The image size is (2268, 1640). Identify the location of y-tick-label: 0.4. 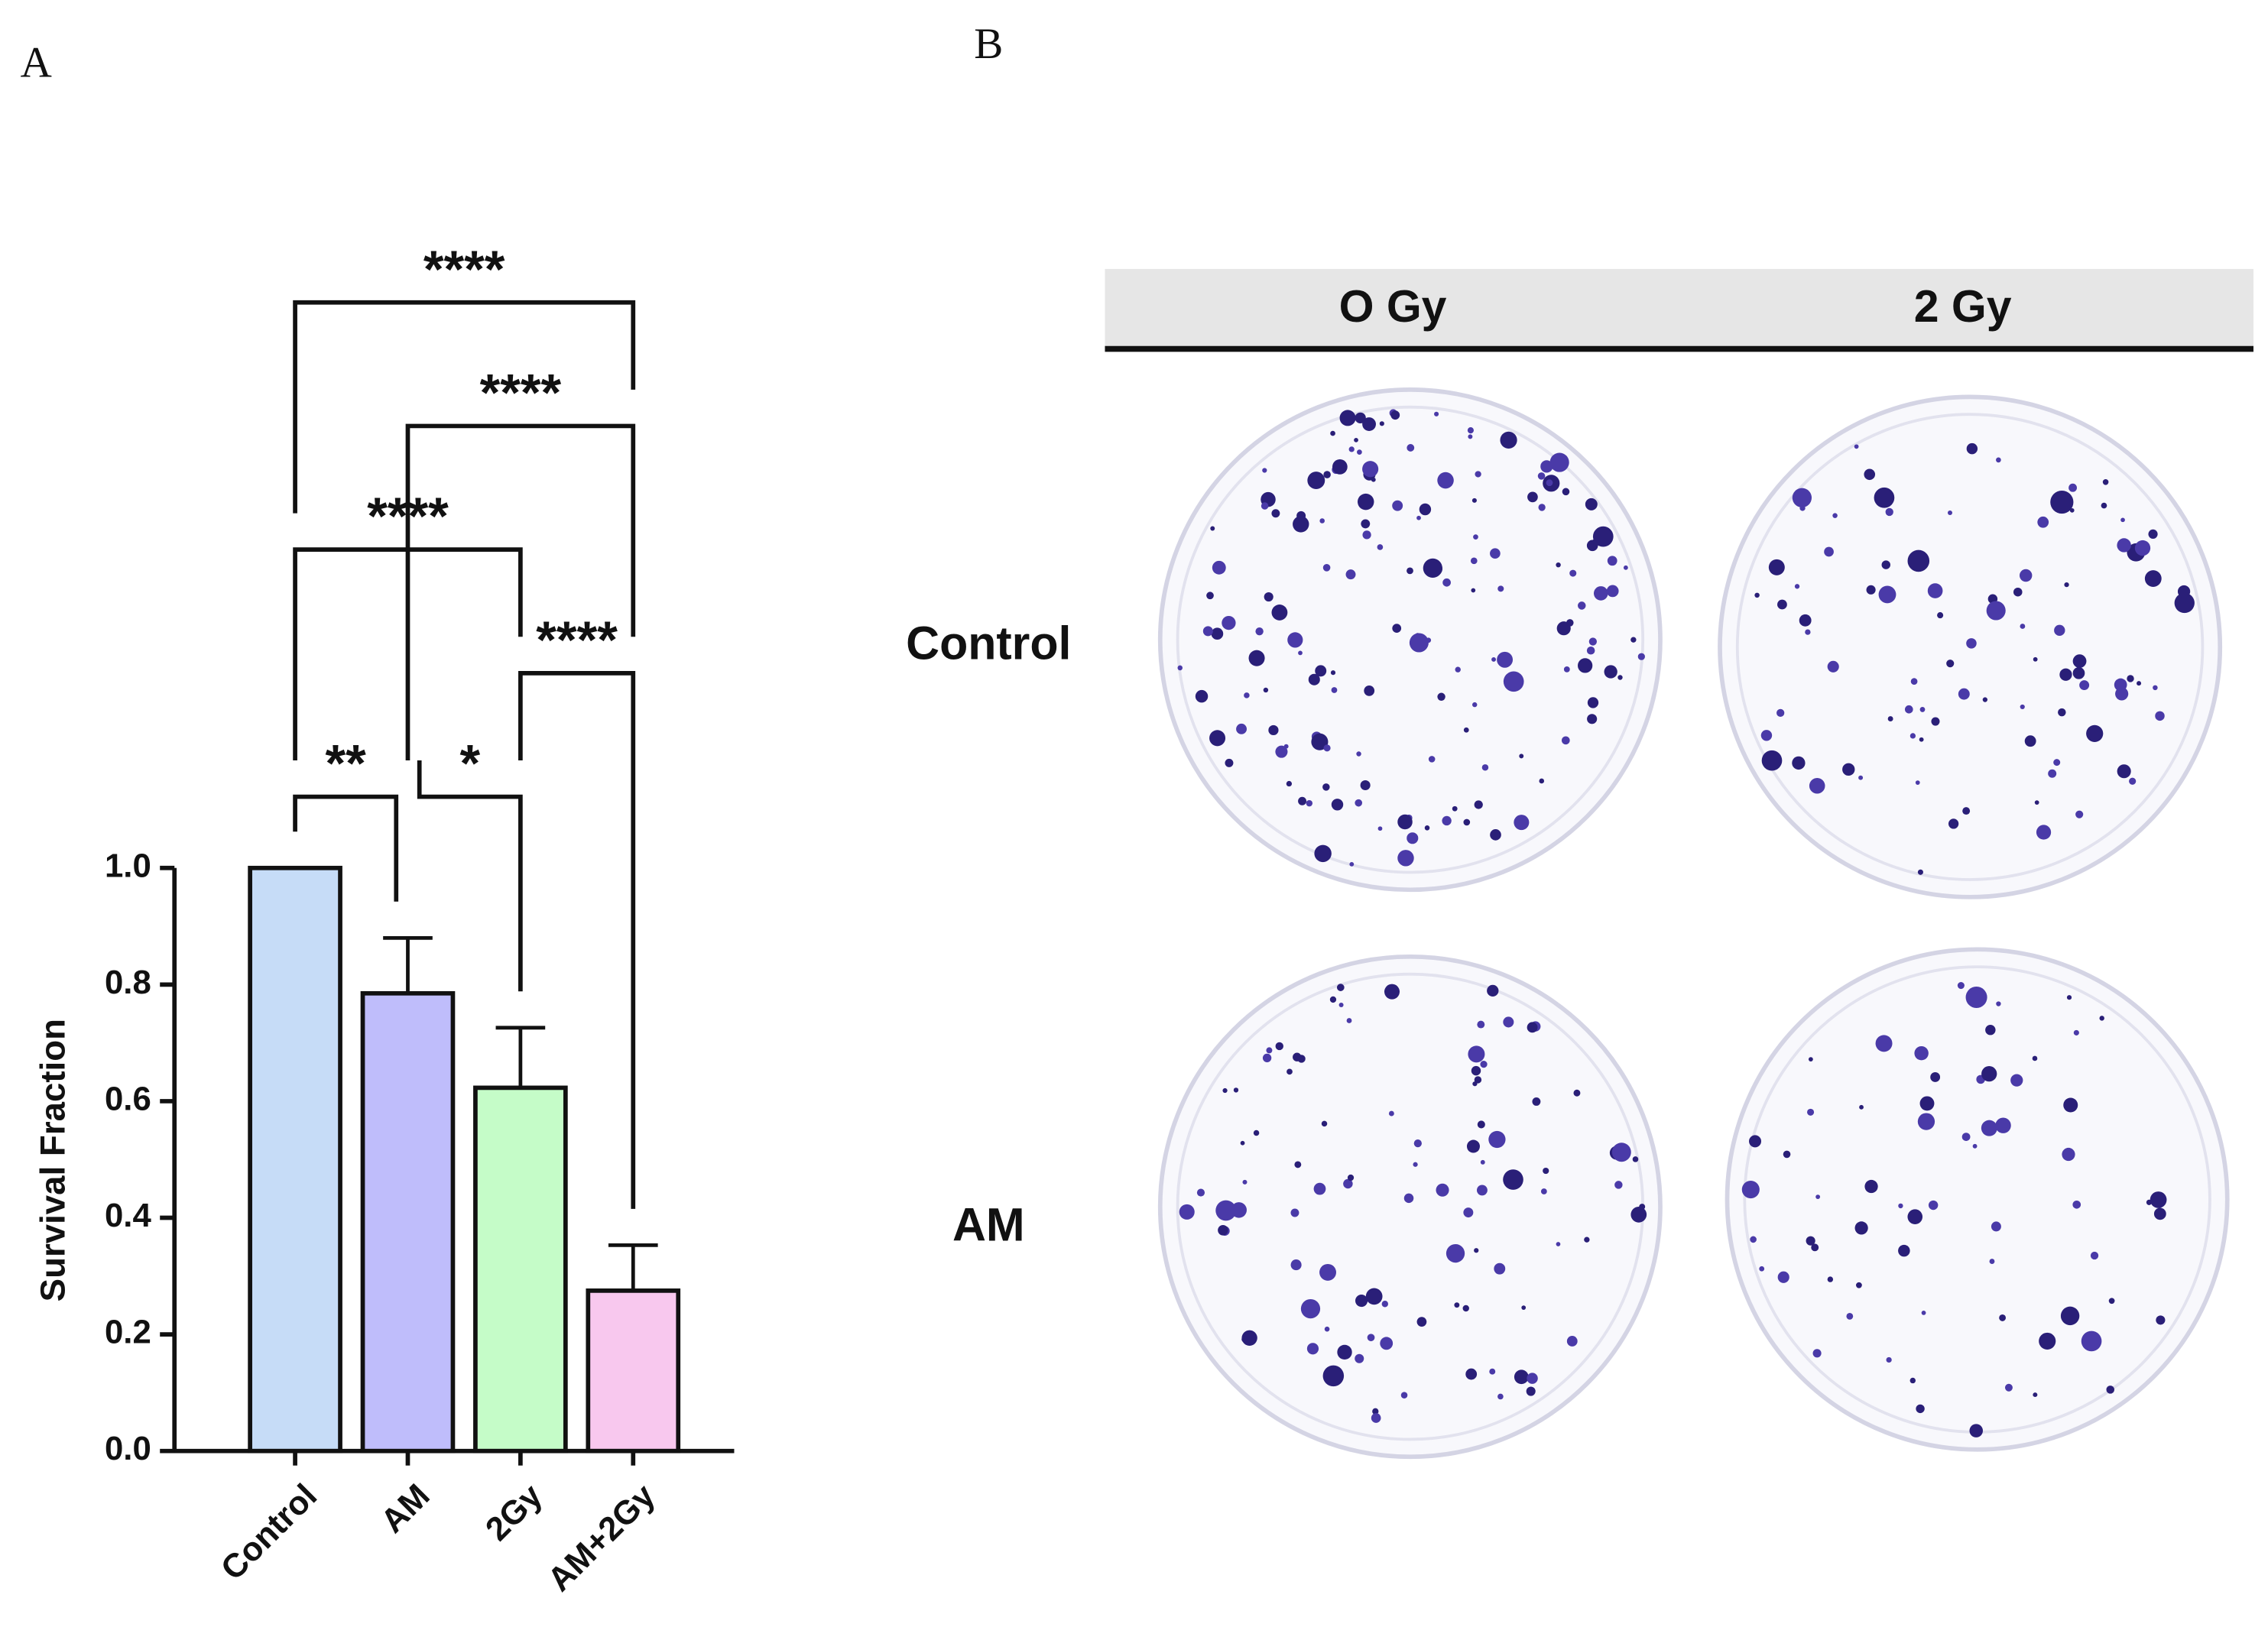
(128, 1216).